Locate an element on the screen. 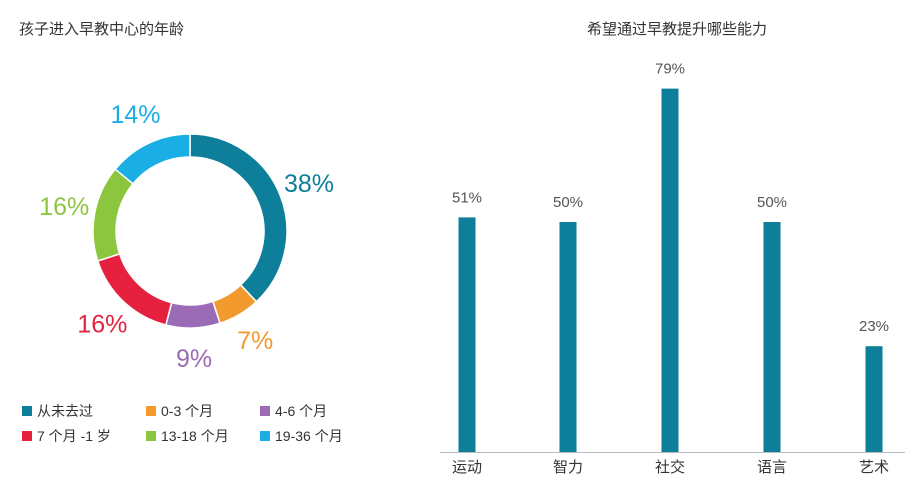 The height and width of the screenshot is (489, 923). legend-item-5: 19-36 个月 is located at coordinates (301, 436).